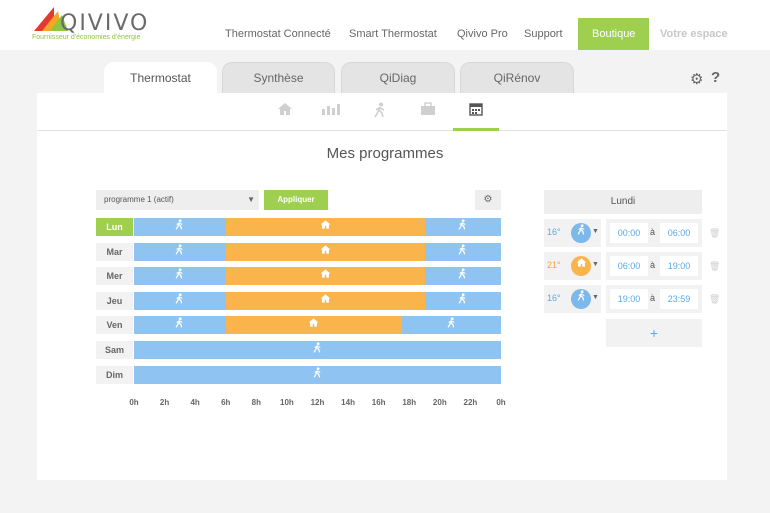 The image size is (770, 513). What do you see at coordinates (331, 111) in the screenshot?
I see `chart-icon` at bounding box center [331, 111].